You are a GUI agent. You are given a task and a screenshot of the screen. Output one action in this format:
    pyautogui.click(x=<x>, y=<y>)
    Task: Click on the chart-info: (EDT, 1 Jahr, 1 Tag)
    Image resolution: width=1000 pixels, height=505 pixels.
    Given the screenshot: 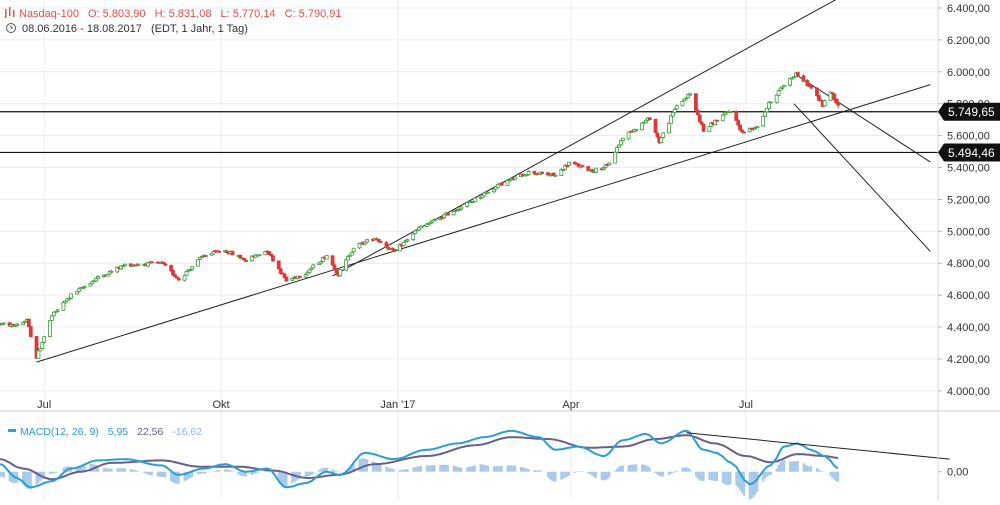 What is the action you would take?
    pyautogui.click(x=199, y=29)
    